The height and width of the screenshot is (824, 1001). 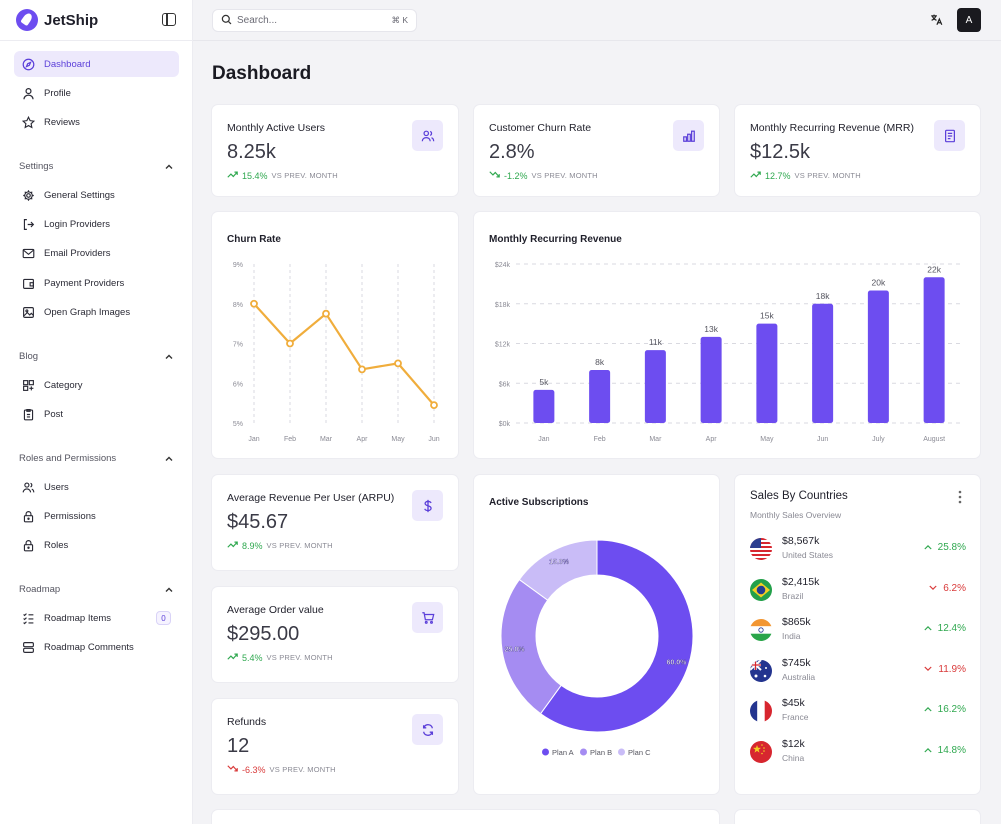 What do you see at coordinates (503, 305) in the screenshot?
I see `y-tick-label: $18k` at bounding box center [503, 305].